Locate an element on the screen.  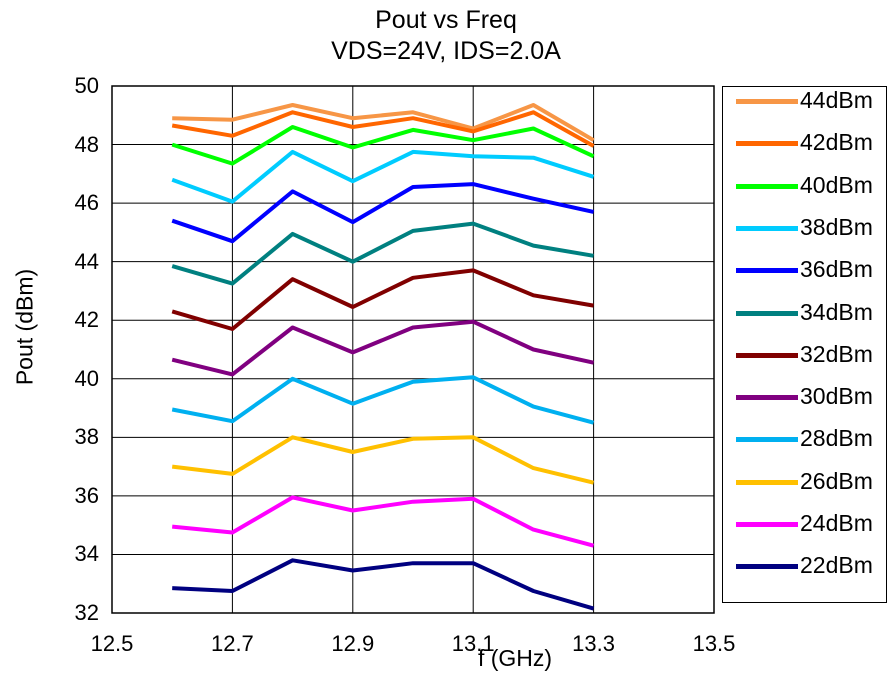
legend-item: 44dBm is located at coordinates (805, 101).